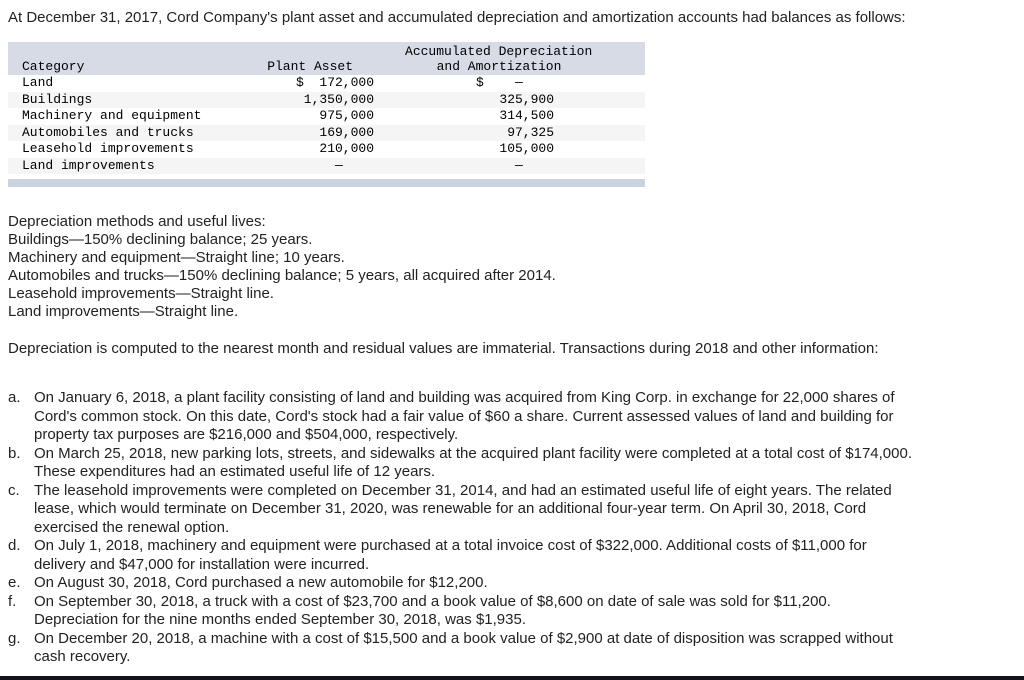 This screenshot has width=1024, height=680. What do you see at coordinates (108, 132) in the screenshot?
I see `category-cell: Automobiles and trucks` at bounding box center [108, 132].